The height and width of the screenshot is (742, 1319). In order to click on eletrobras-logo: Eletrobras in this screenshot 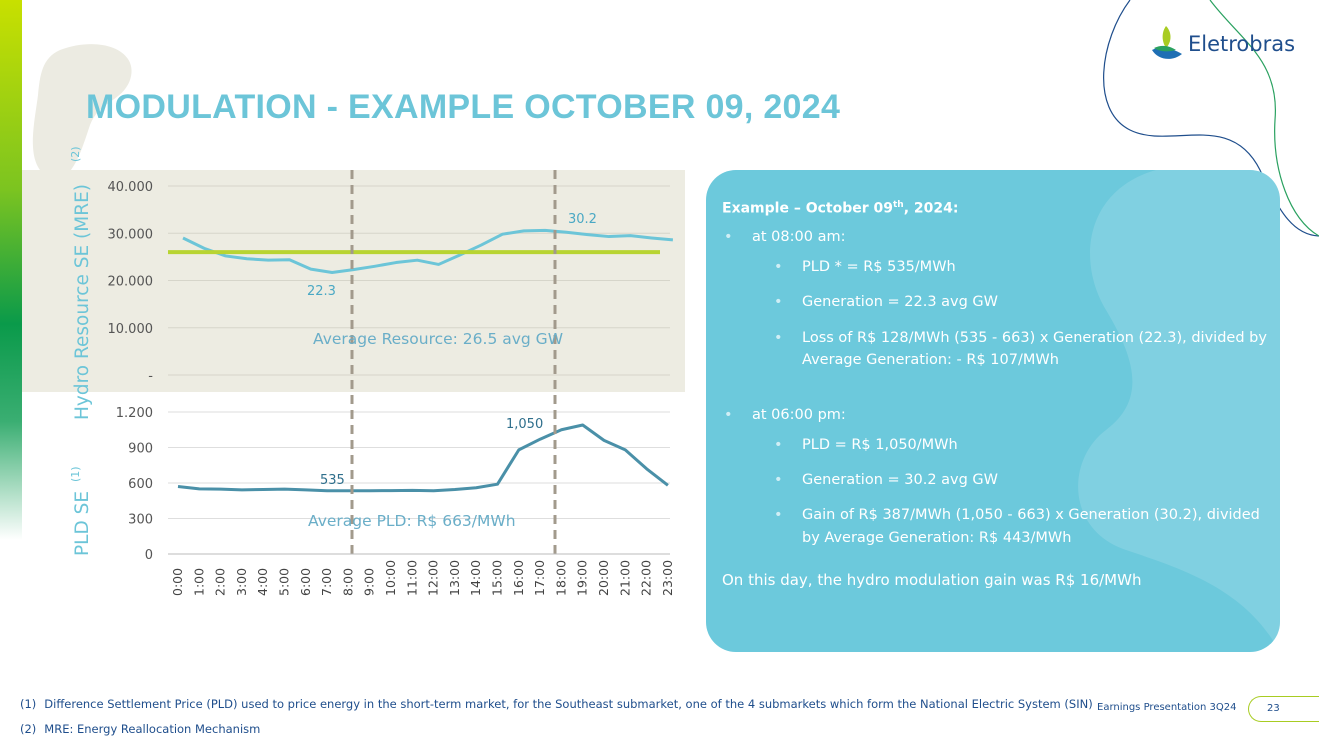, I will do `click(1222, 44)`.